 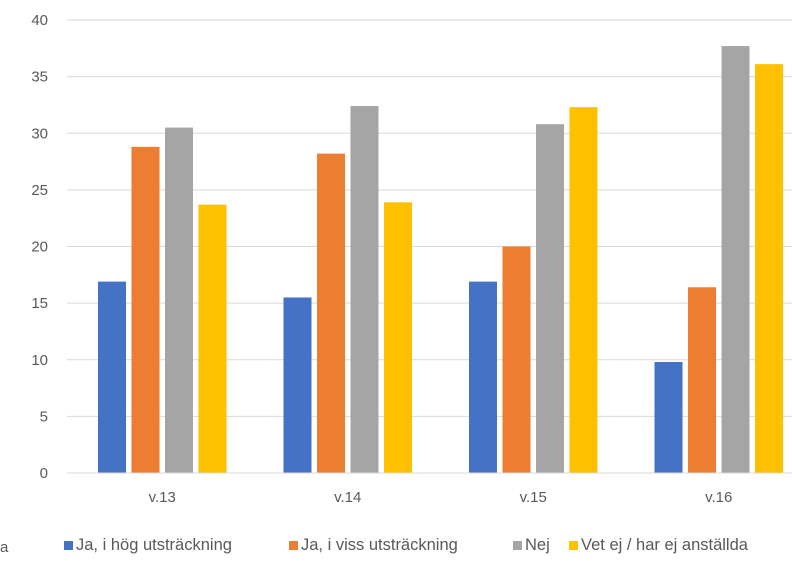 What do you see at coordinates (44, 473) in the screenshot?
I see `y-tick-label: 0` at bounding box center [44, 473].